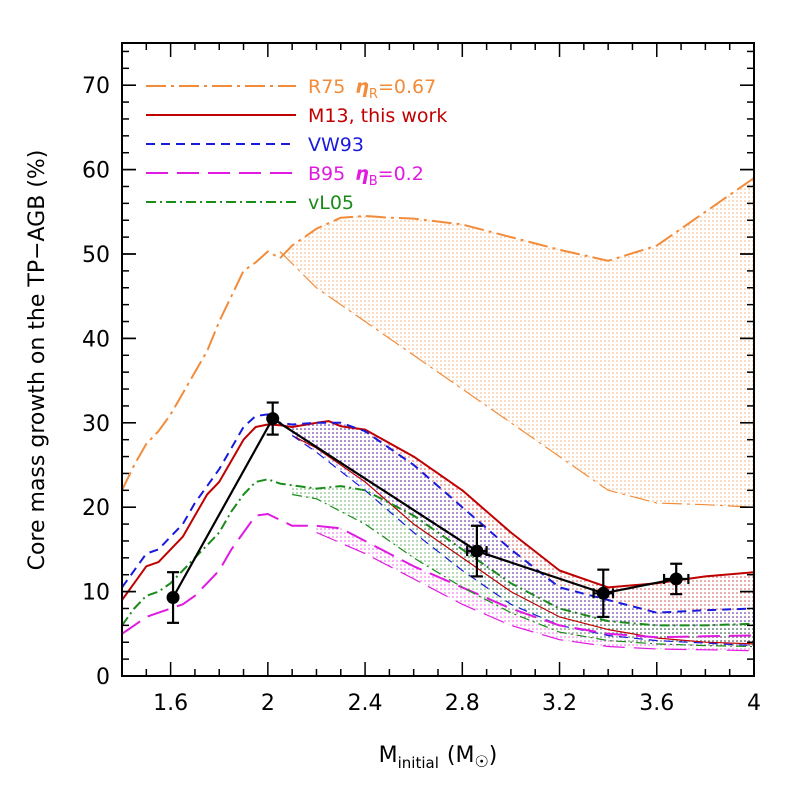 Image resolution: width=797 pixels, height=797 pixels. Describe the element at coordinates (250, 203) in the screenshot. I see `legend-item-vL05: vL05` at that location.